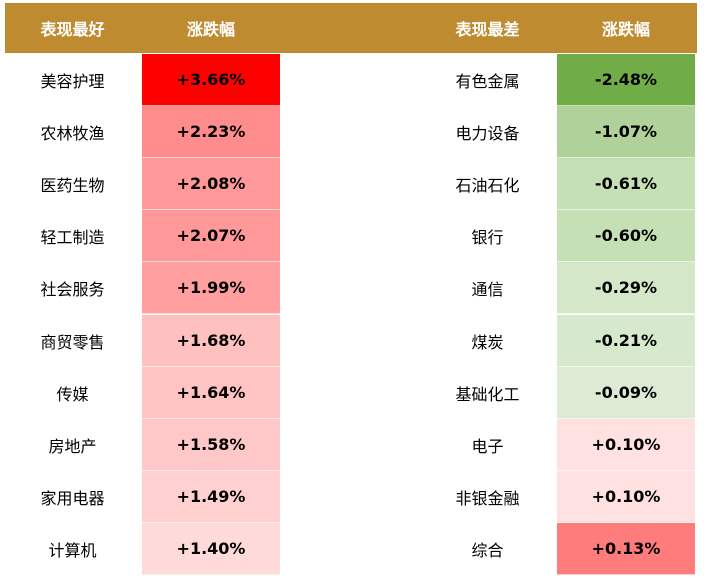 The width and height of the screenshot is (704, 579). I want to click on sector-name: 医药生物, so click(72, 186).